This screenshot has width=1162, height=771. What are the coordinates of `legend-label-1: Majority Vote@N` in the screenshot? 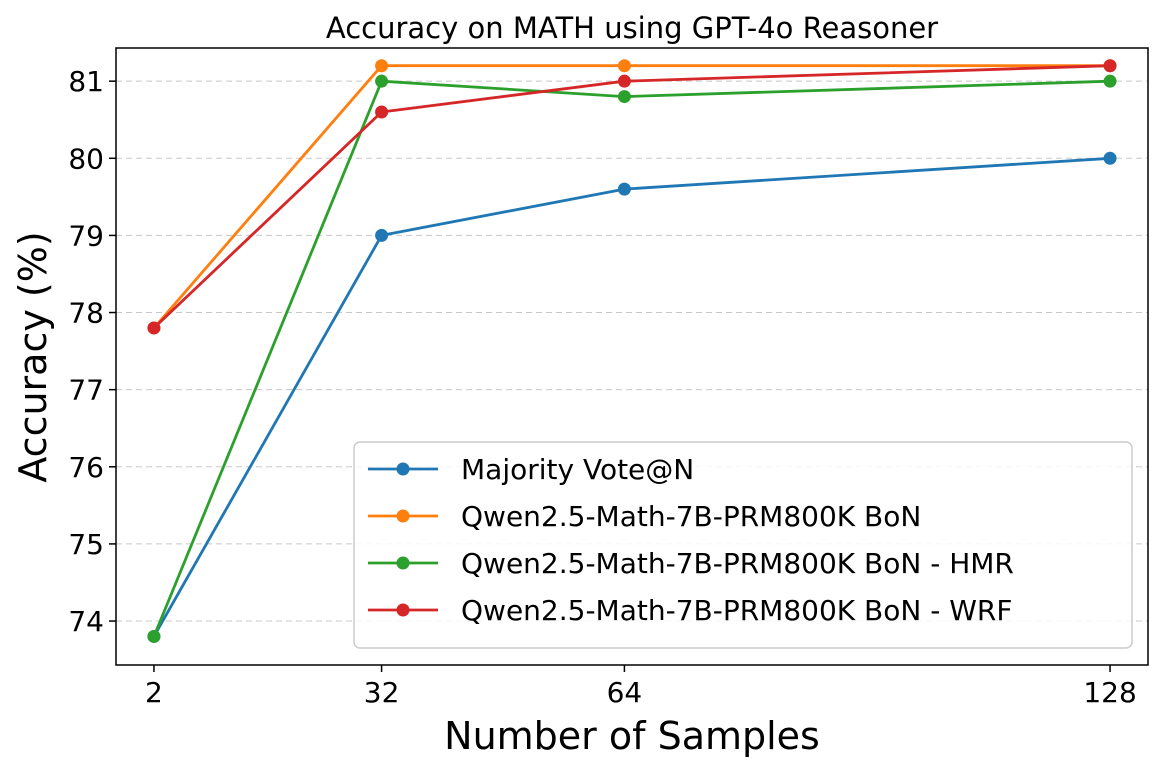 It's located at (577, 469).